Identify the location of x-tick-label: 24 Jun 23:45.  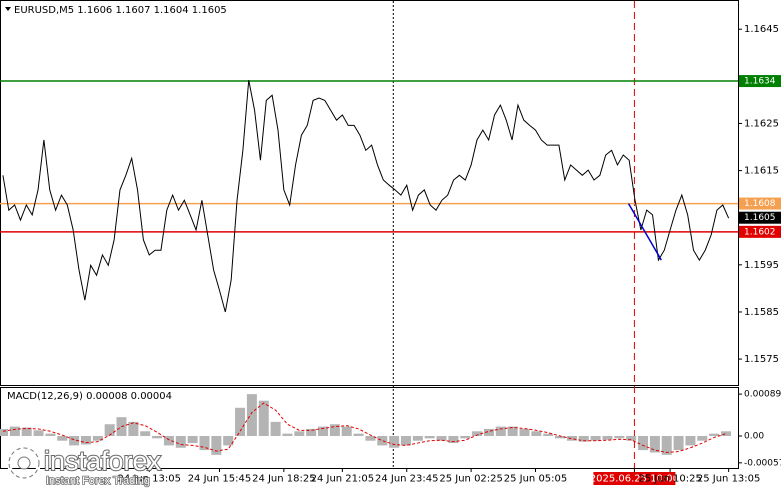
(407, 479).